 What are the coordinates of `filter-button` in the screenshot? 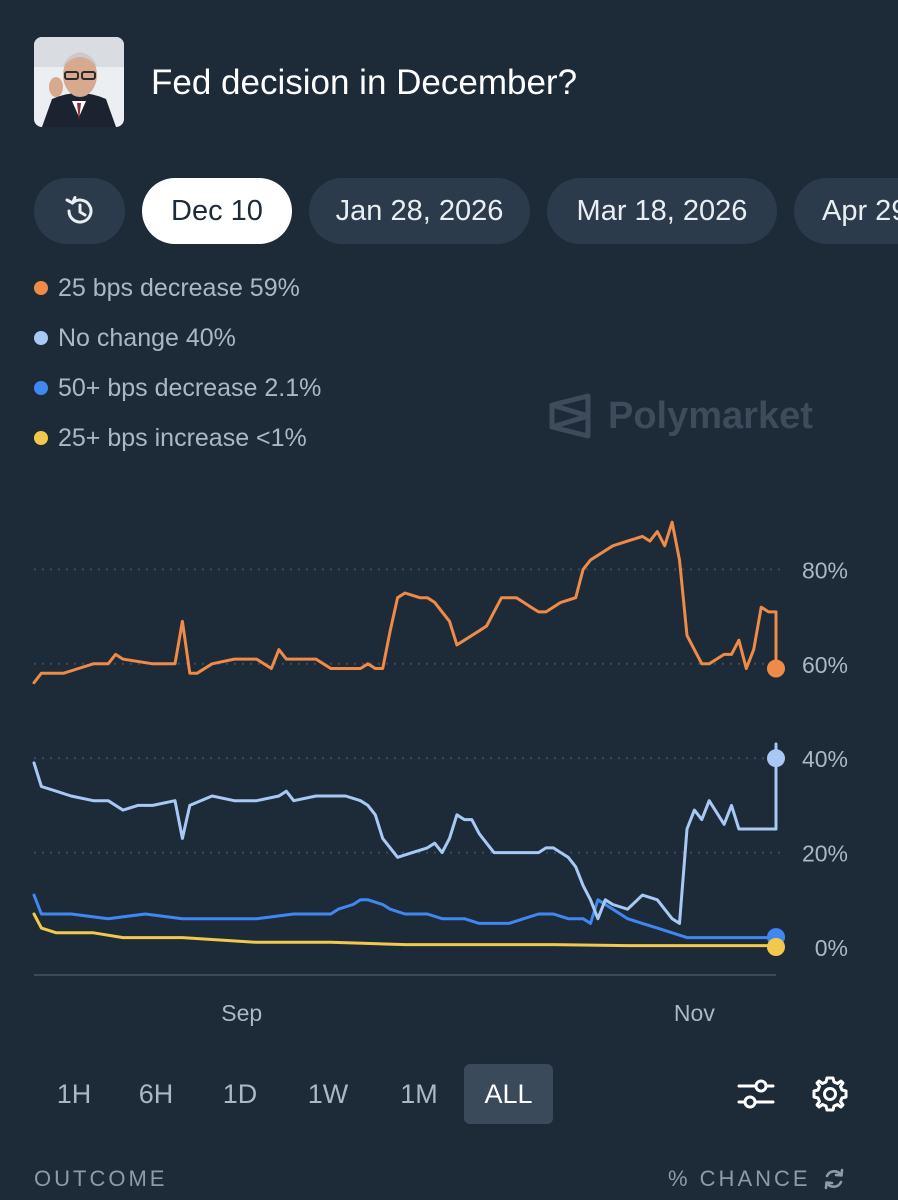 It's located at (756, 1094).